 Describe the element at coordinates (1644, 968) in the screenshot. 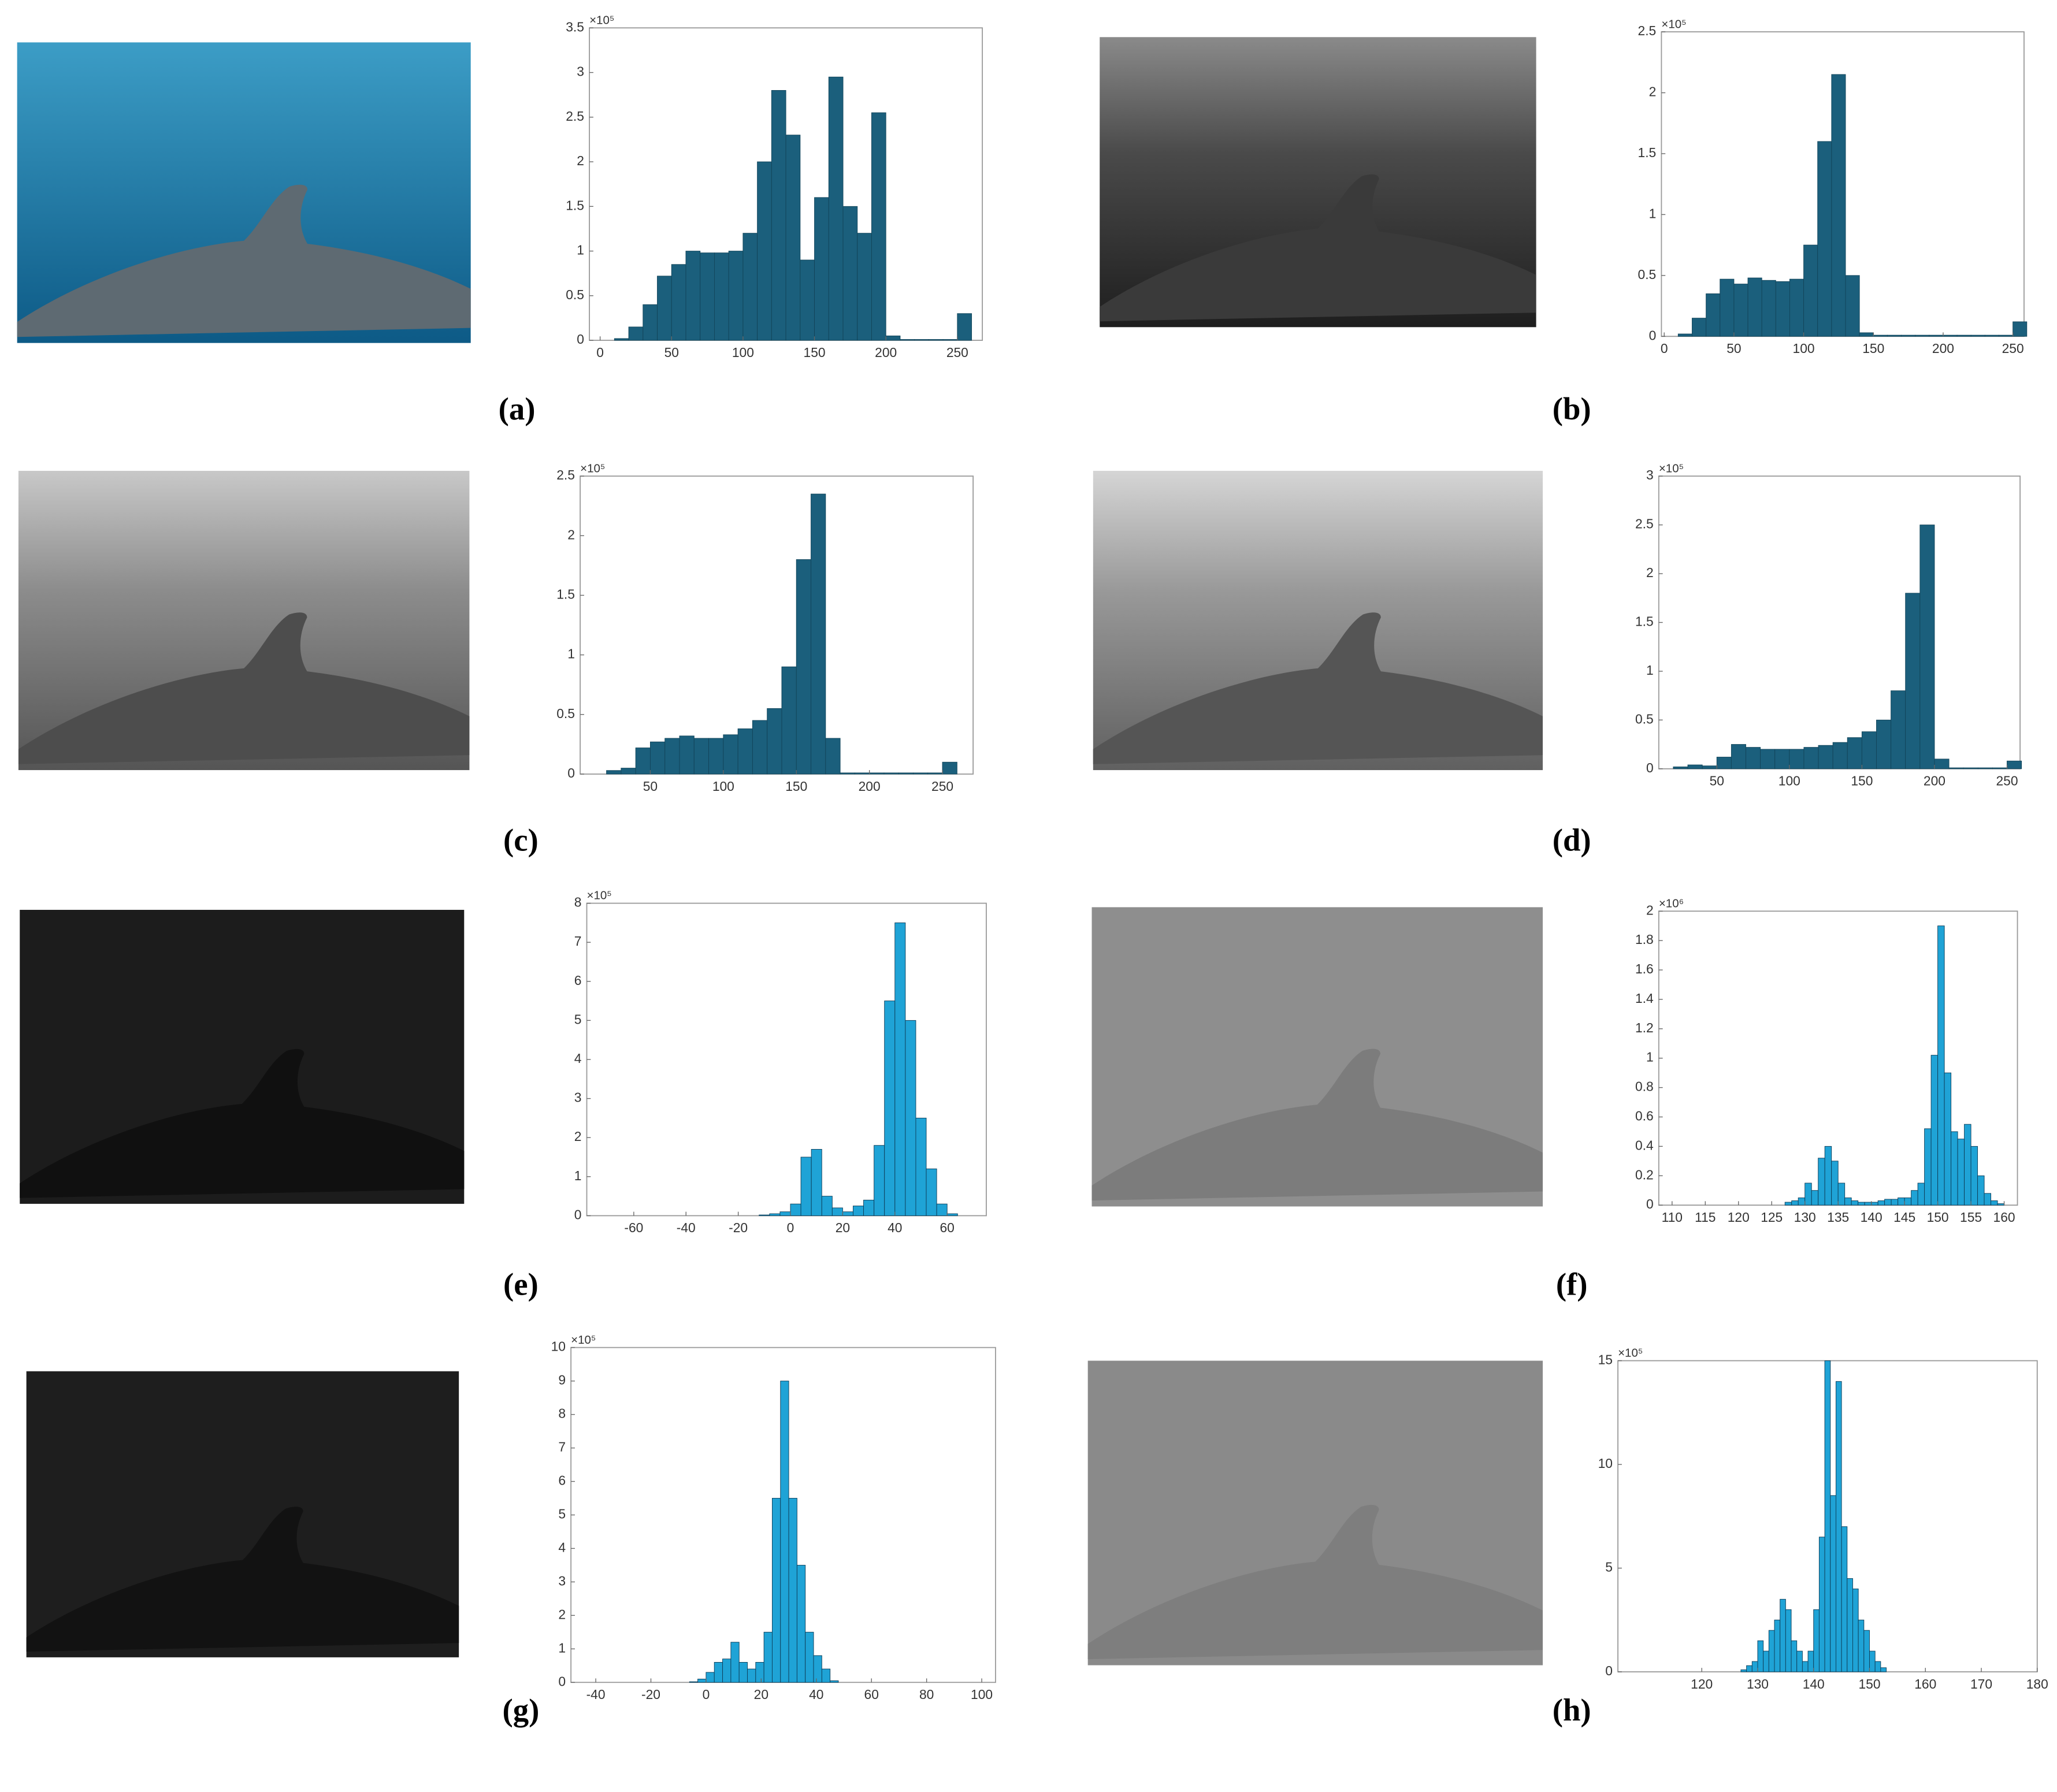

I see `y-tick-label: 1.6` at that location.